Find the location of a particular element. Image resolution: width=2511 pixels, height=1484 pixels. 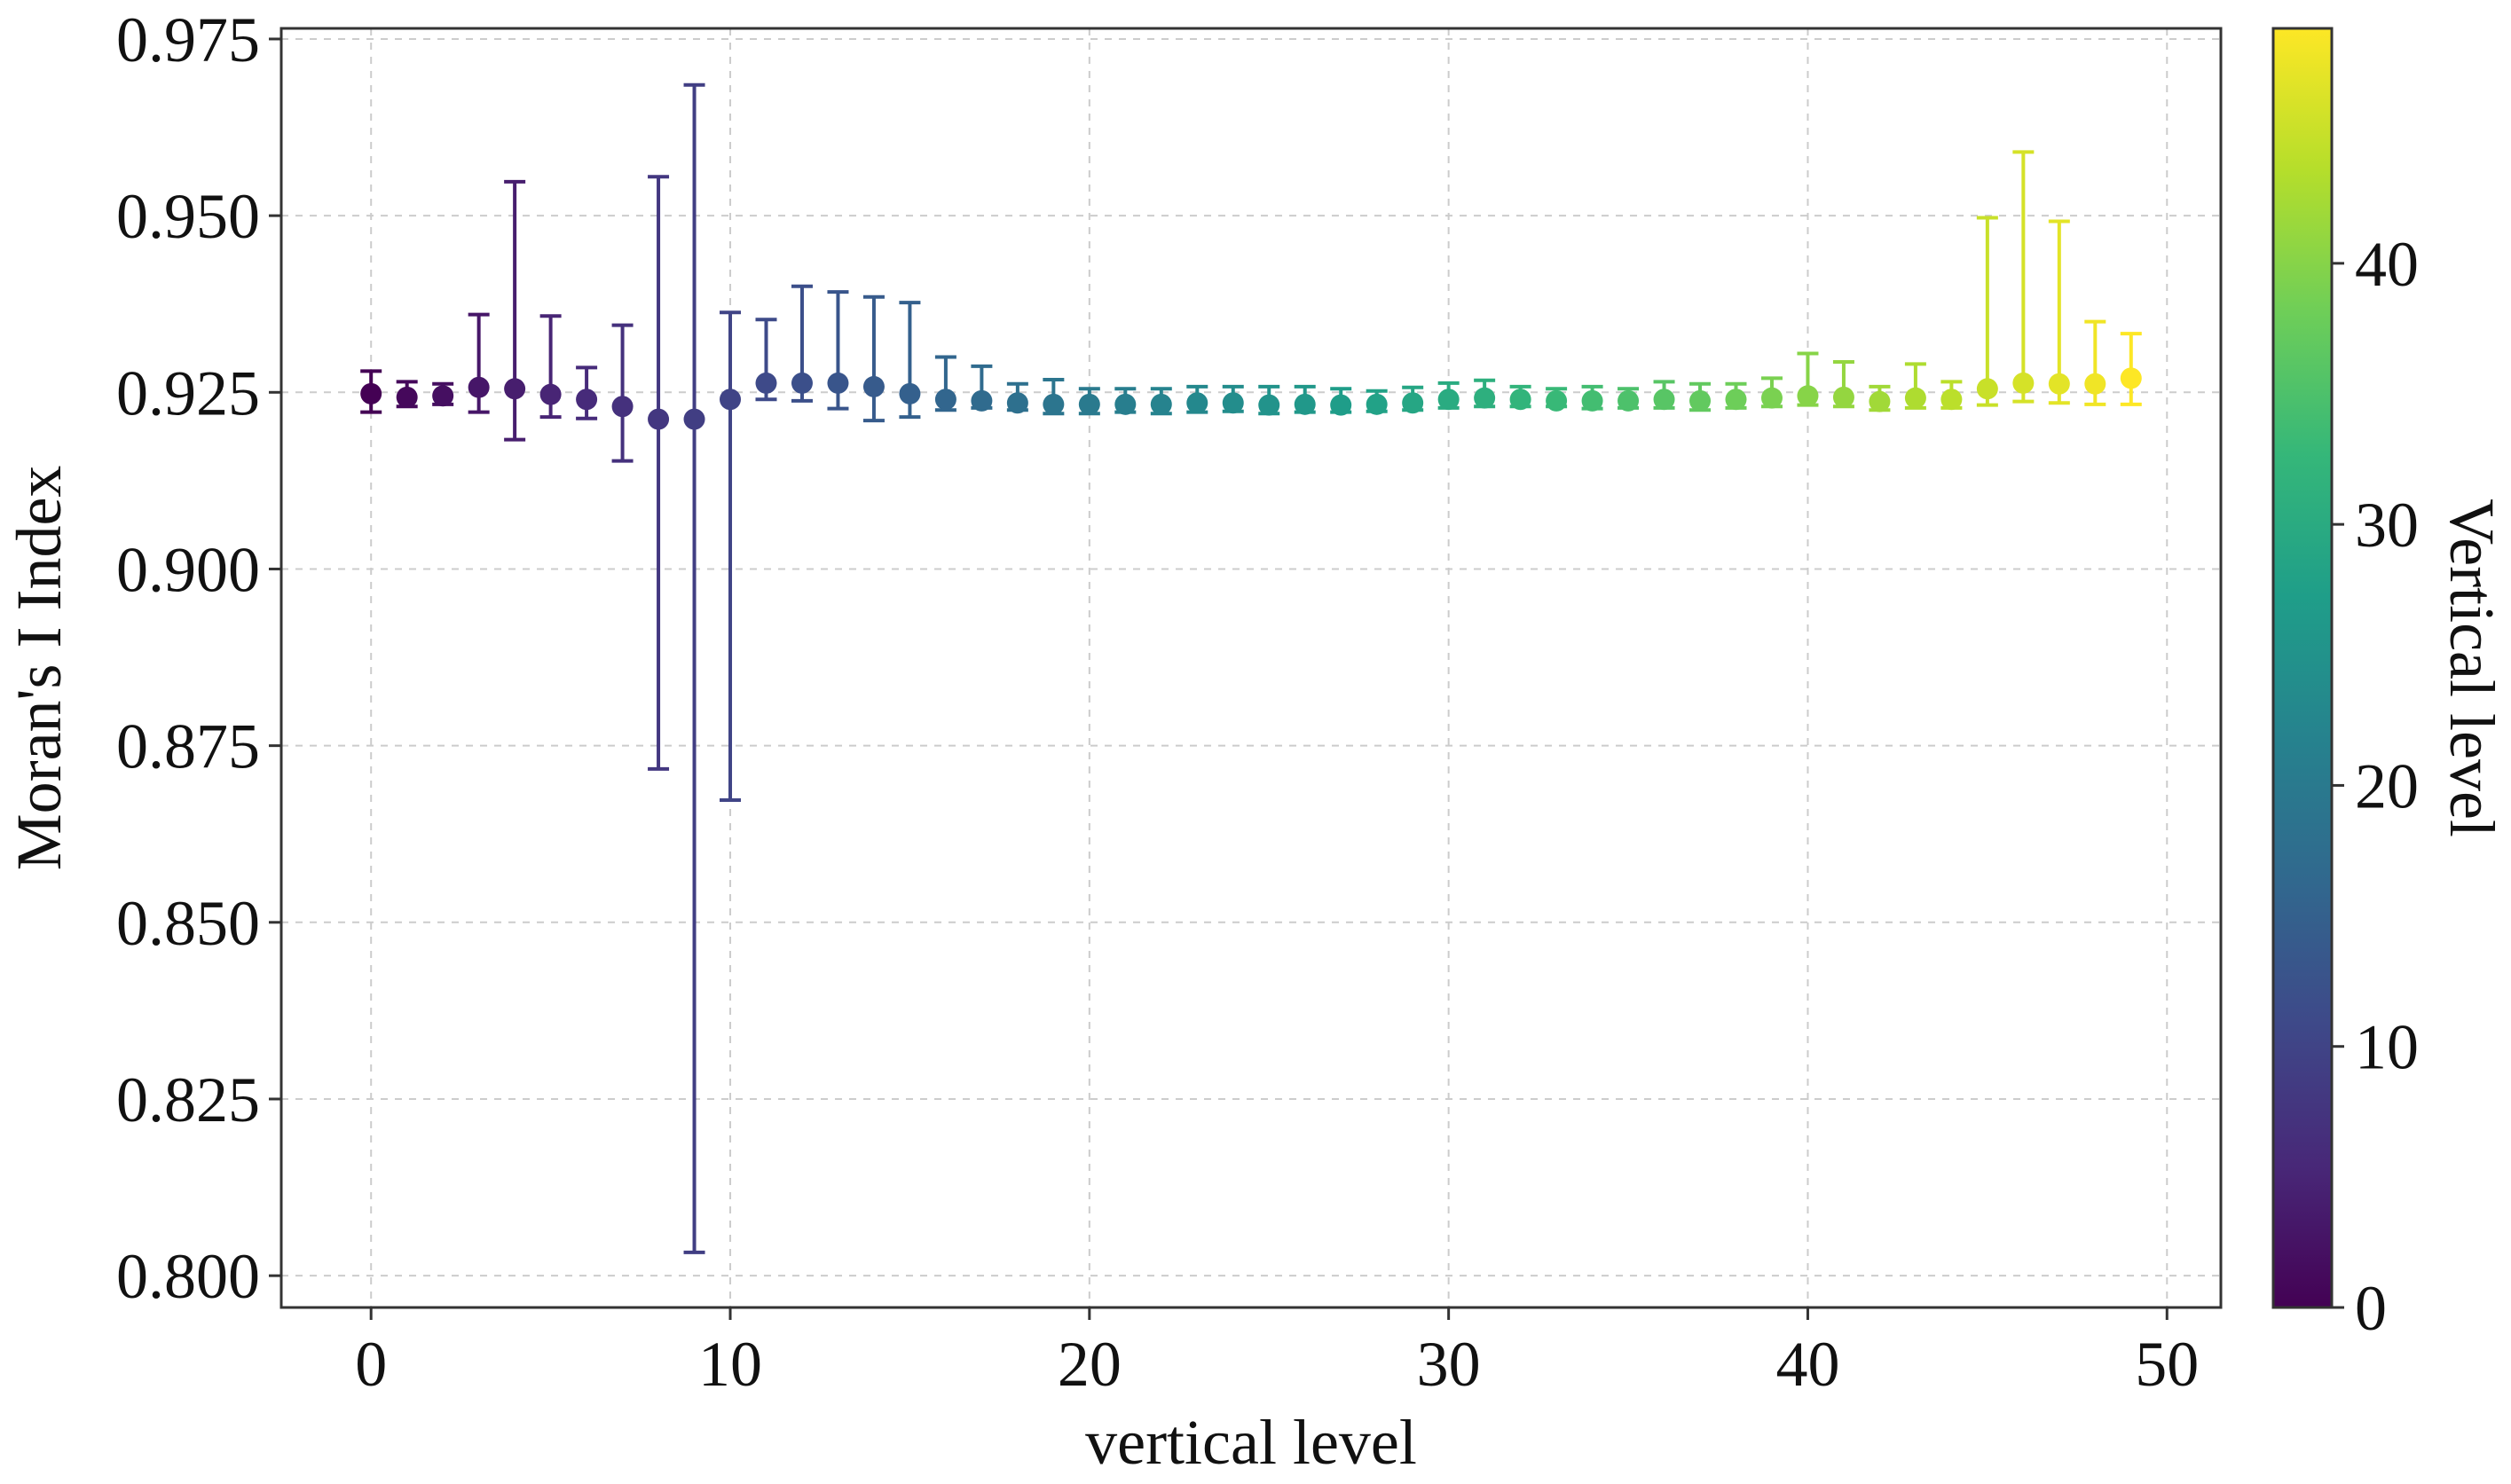

colorbar-tick-label: 30 is located at coordinates (2387, 525).